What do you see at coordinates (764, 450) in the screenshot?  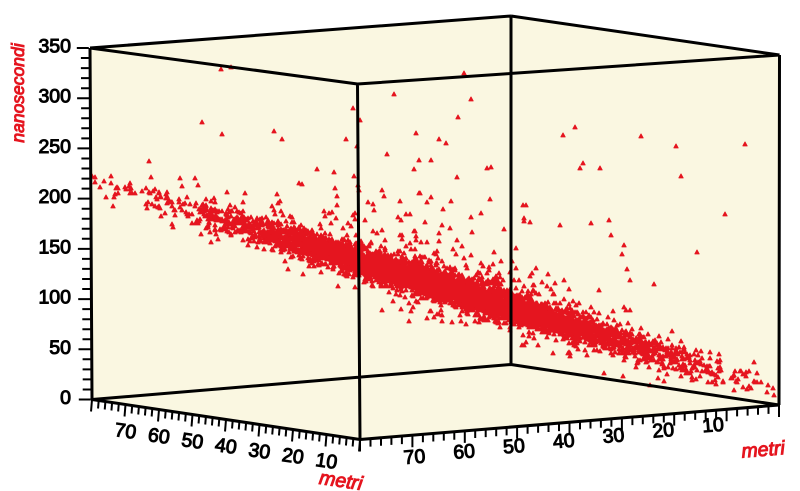 I see `svg-text: metri` at bounding box center [764, 450].